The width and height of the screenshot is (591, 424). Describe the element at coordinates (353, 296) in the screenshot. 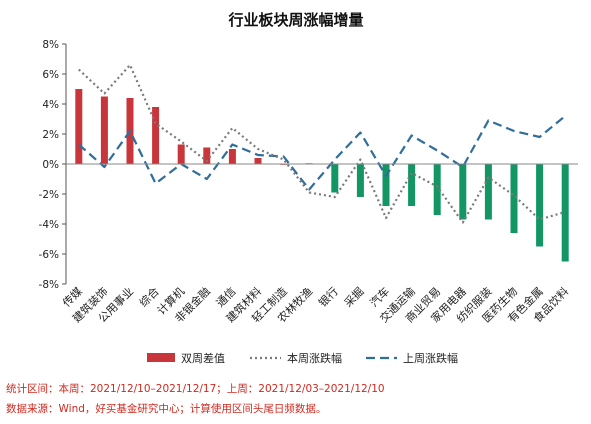

I see `x-tick-label: 采掘` at that location.